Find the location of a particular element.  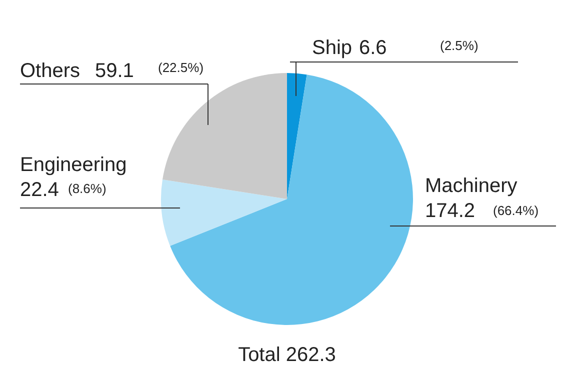

slice-label: Engineering is located at coordinates (73, 165).